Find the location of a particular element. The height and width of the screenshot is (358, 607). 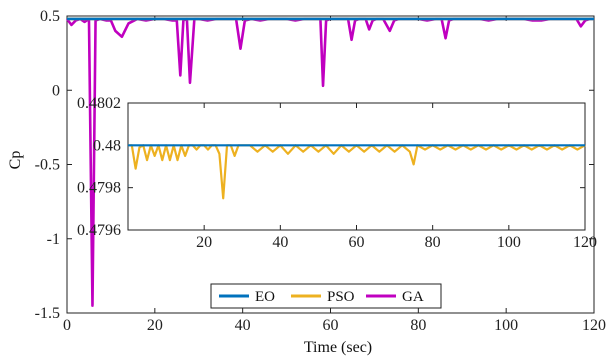

inset-x-tick-label: 120 is located at coordinates (585, 242).